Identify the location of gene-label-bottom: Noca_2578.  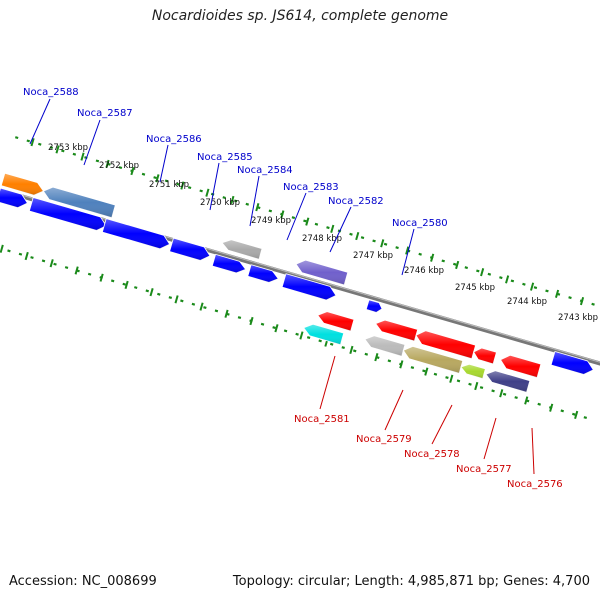
(432, 454).